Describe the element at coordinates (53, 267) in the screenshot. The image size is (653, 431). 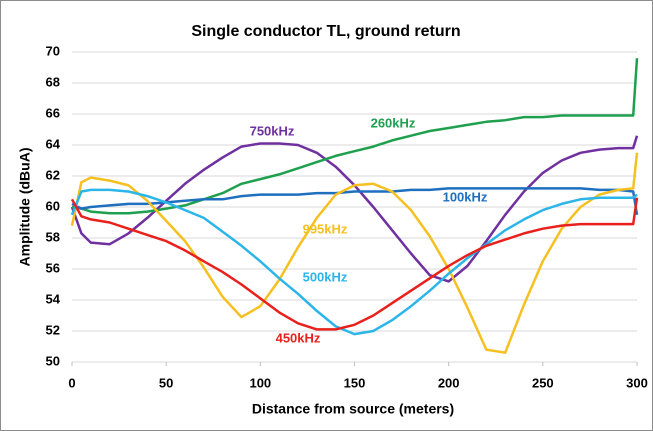
I see `y-tick-label: 56` at that location.